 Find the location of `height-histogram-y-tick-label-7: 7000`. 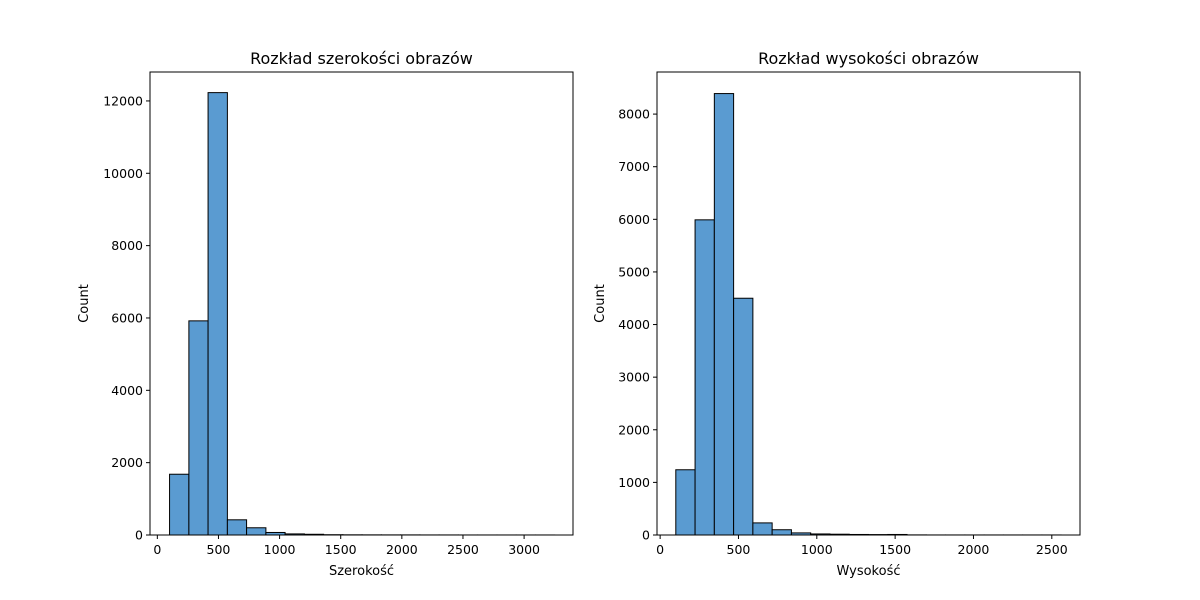

height-histogram-y-tick-label-7: 7000 is located at coordinates (634, 166).